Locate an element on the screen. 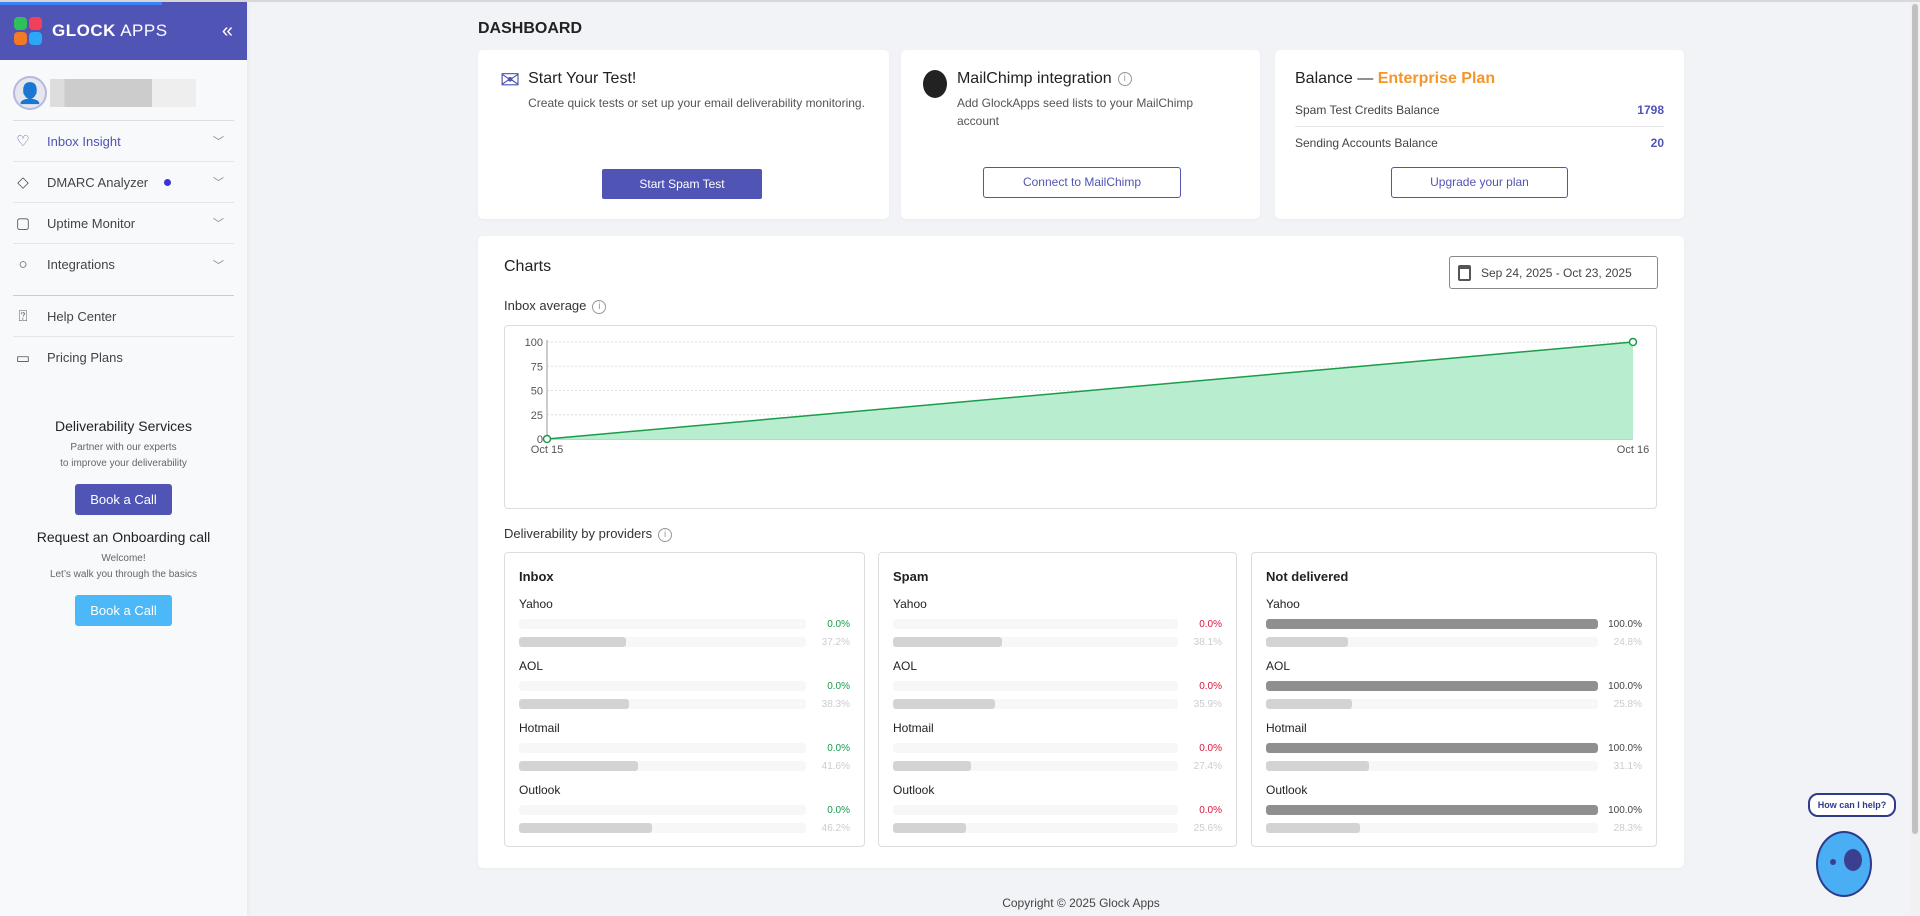 Image resolution: width=1920 pixels, height=916 pixels. chat-widget: How can I help? is located at coordinates (1853, 849).